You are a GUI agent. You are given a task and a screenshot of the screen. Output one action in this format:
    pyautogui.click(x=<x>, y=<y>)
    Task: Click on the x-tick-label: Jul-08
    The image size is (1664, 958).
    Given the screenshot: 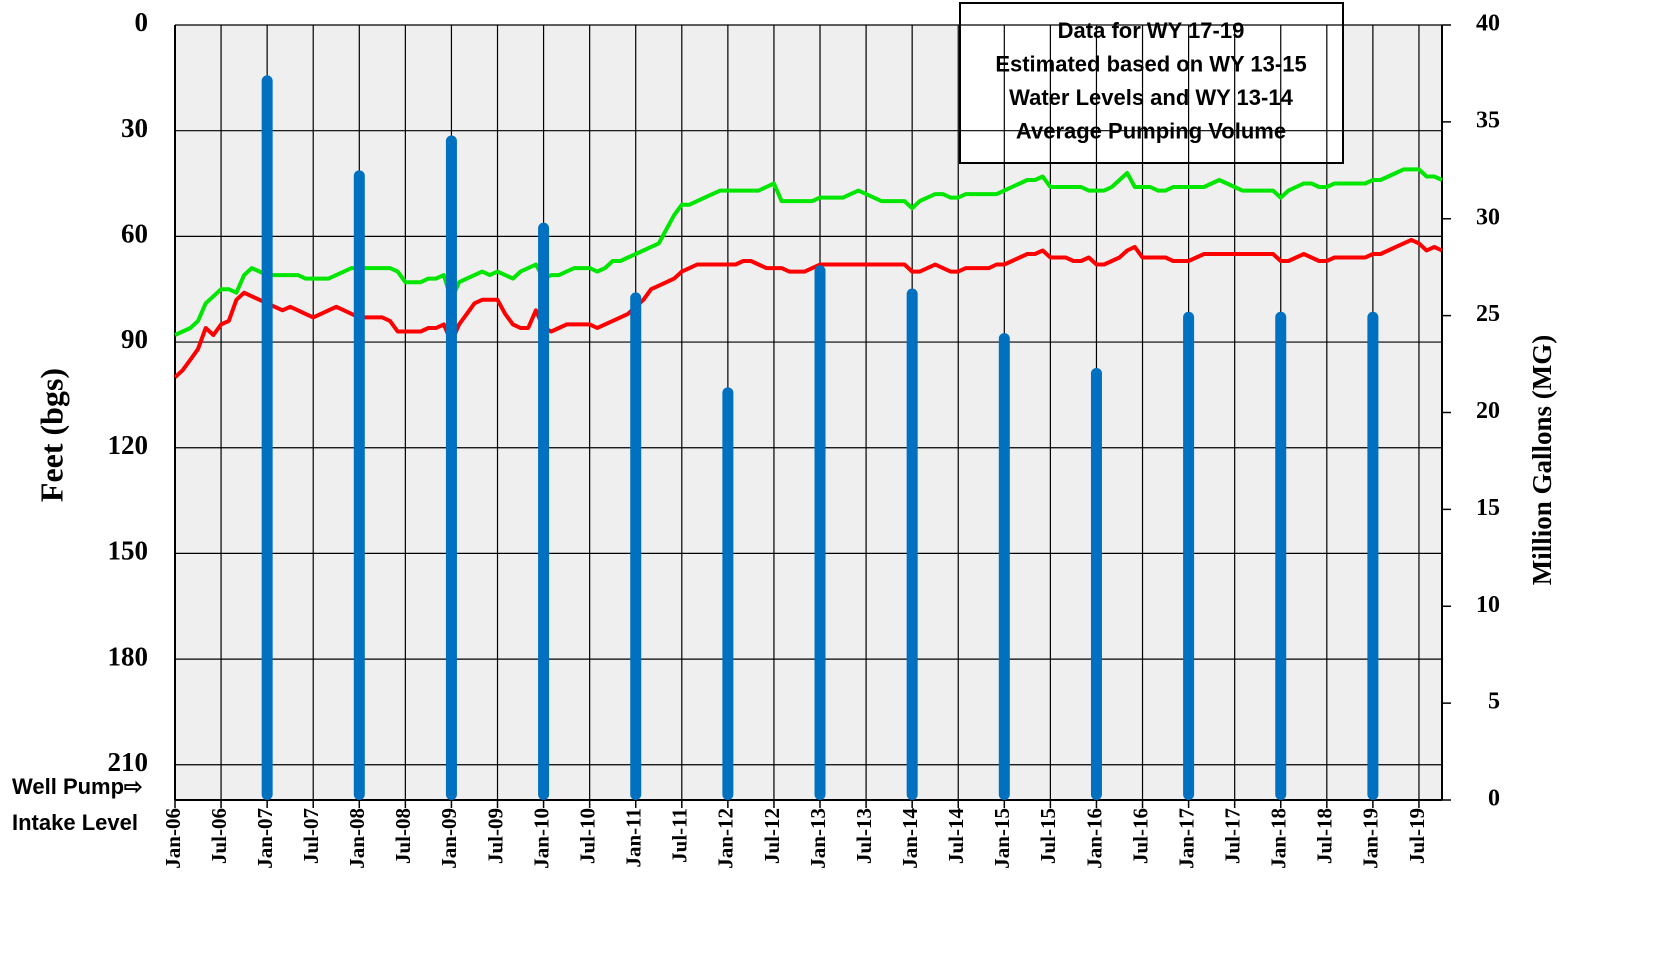 What is the action you would take?
    pyautogui.click(x=403, y=836)
    